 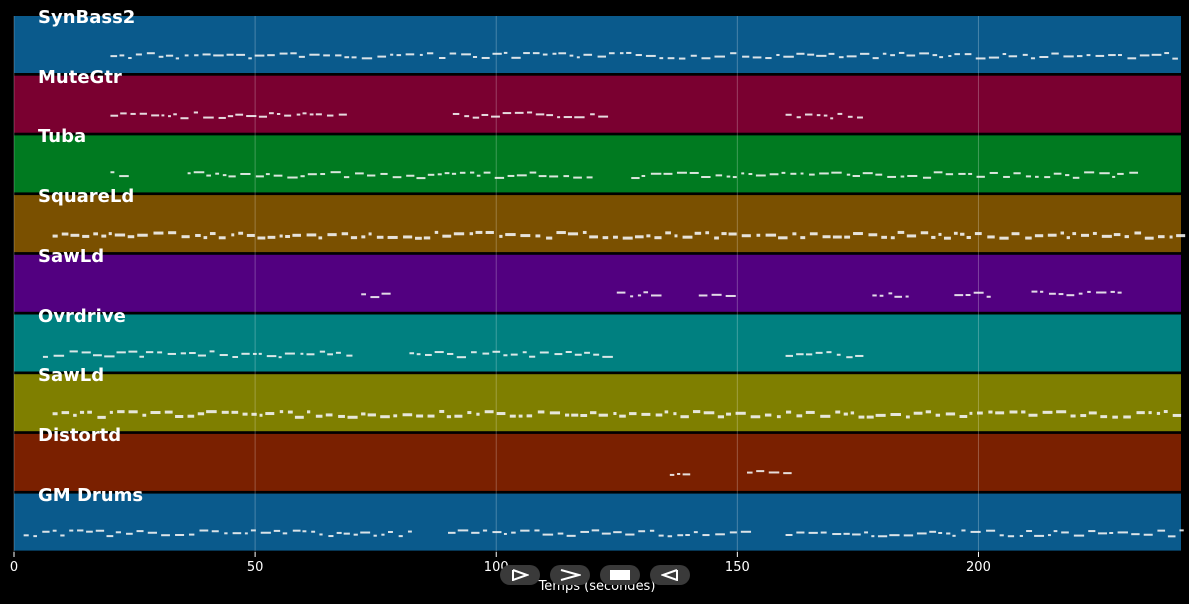 I want to click on play-button, so click(x=520, y=575).